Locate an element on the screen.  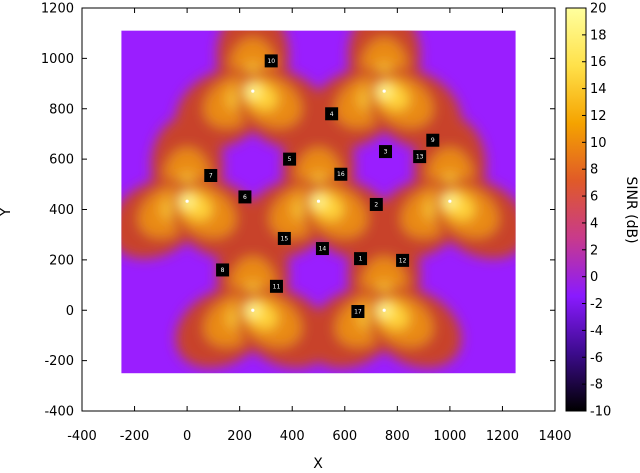
y-tick-label: -400 is located at coordinates (59, 412).